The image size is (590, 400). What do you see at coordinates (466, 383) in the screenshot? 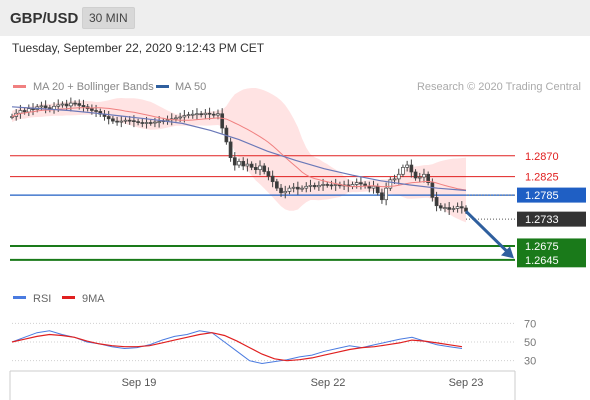
I see `x-tick-label: Sep 23` at bounding box center [466, 383].